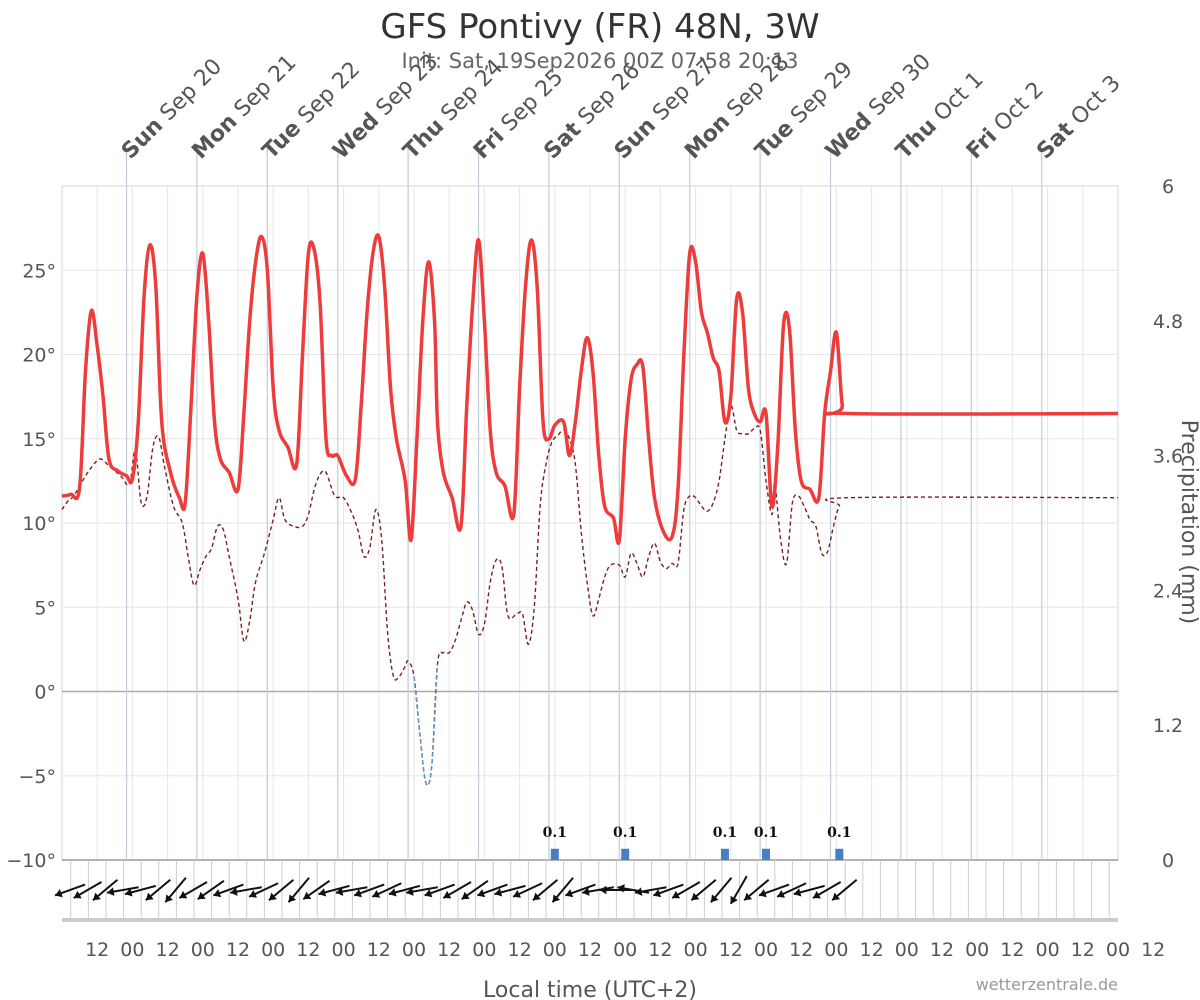 The height and width of the screenshot is (1000, 1200). What do you see at coordinates (1168, 591) in the screenshot?
I see `precipitation-tick-label: 2.4` at bounding box center [1168, 591].